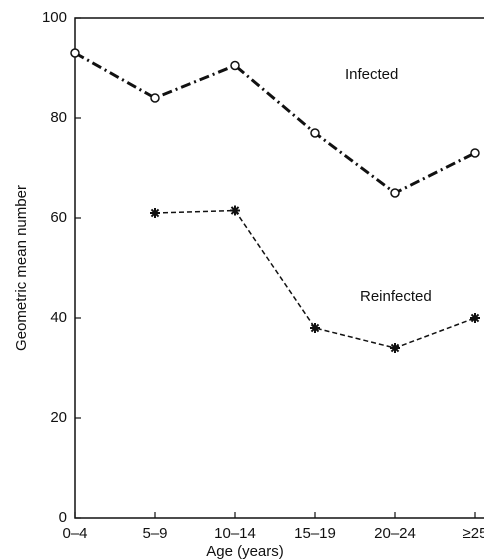 The width and height of the screenshot is (484, 560). I want to click on x-tick-label: ≥25, so click(473, 533).